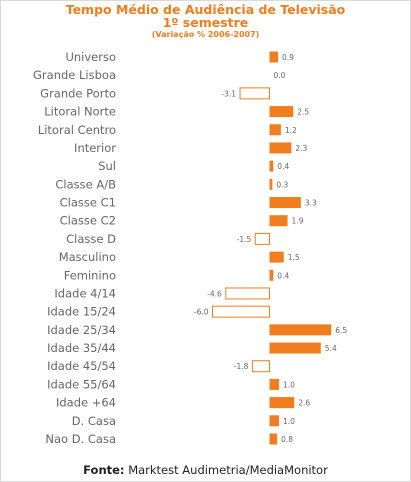 Image resolution: width=411 pixels, height=482 pixels. Describe the element at coordinates (201, 312) in the screenshot. I see `value-label: -6.0` at that location.